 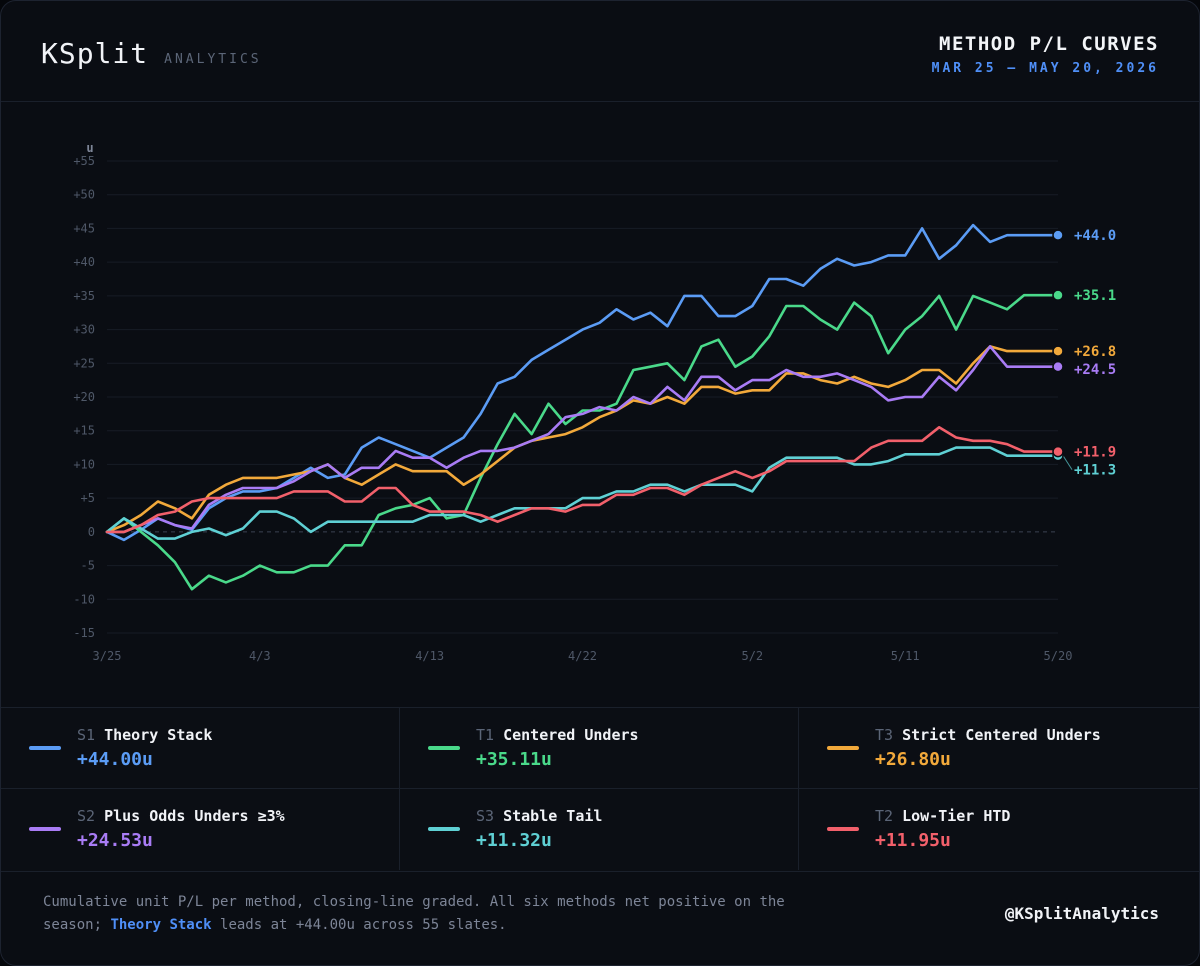 I want to click on date-range: MAR 25 — MAY 20, 2026, so click(x=1045, y=68).